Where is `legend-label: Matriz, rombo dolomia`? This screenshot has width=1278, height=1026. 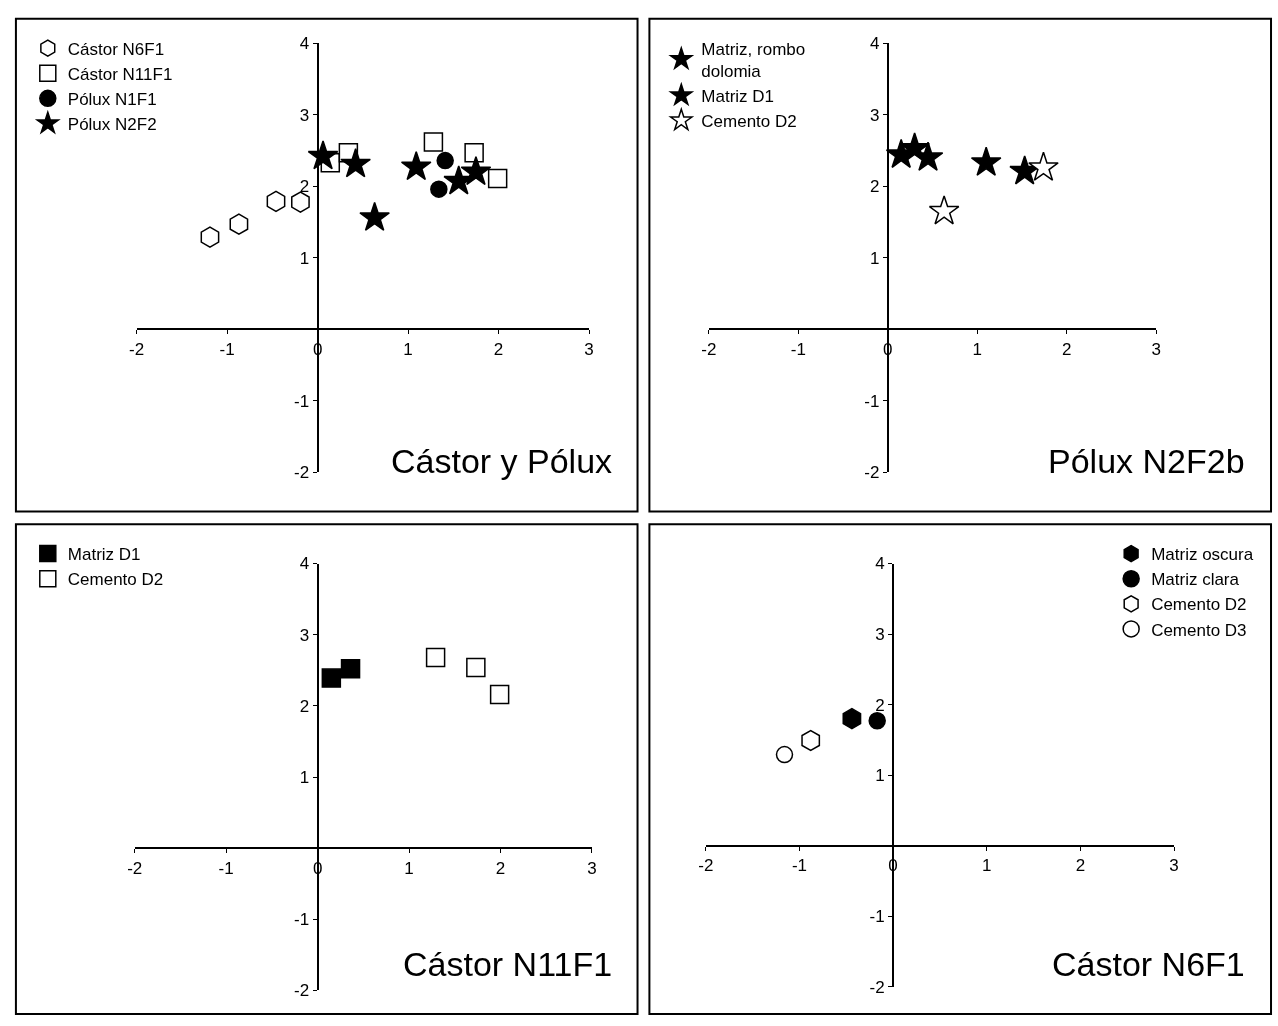 legend-label: Matriz, rombo dolomia is located at coordinates (753, 60).